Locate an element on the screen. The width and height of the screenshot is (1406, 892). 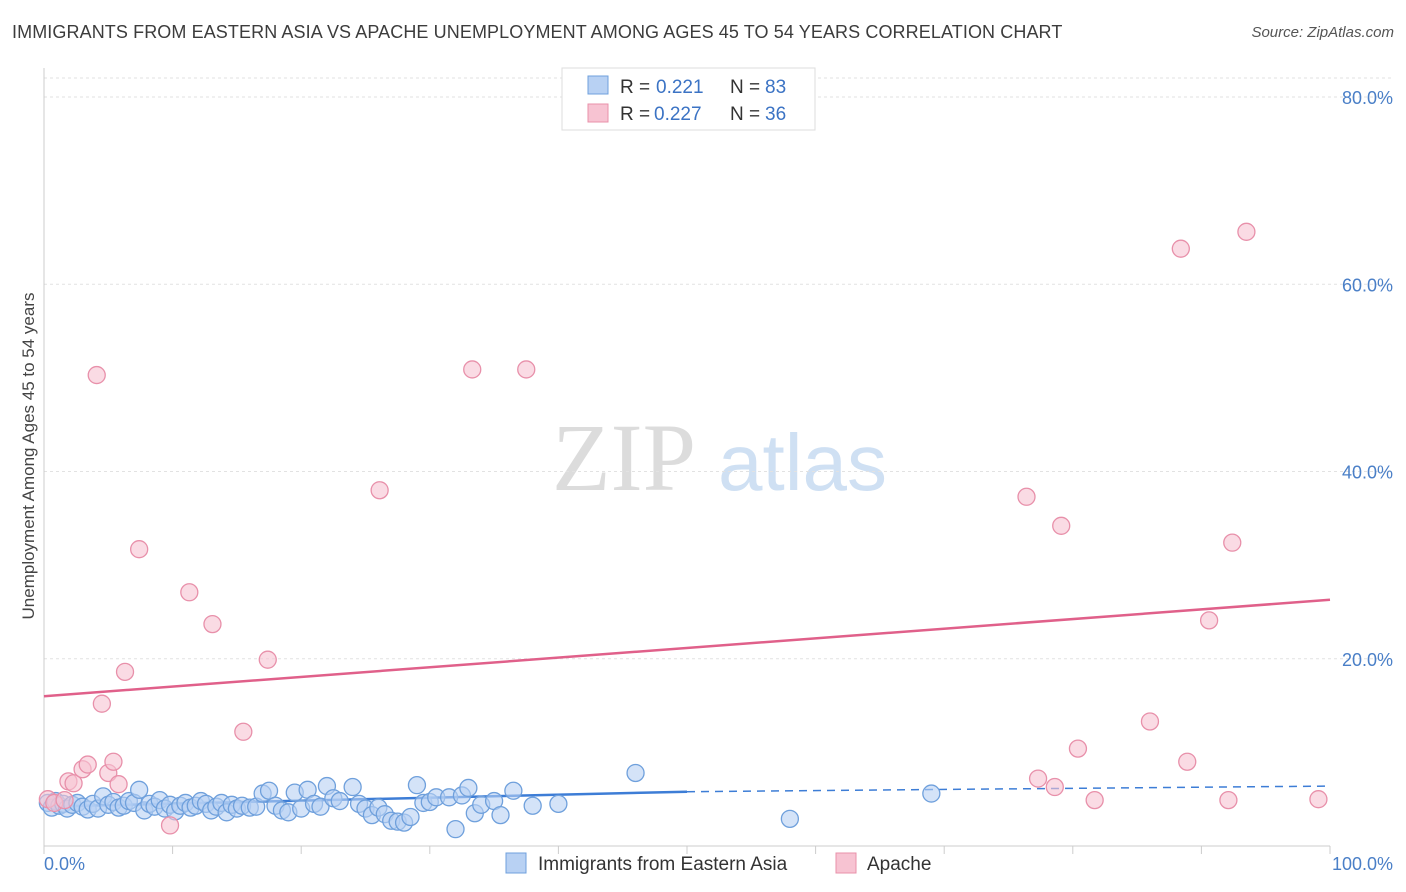
legend-swatch-apache is located at coordinates (598, 113).